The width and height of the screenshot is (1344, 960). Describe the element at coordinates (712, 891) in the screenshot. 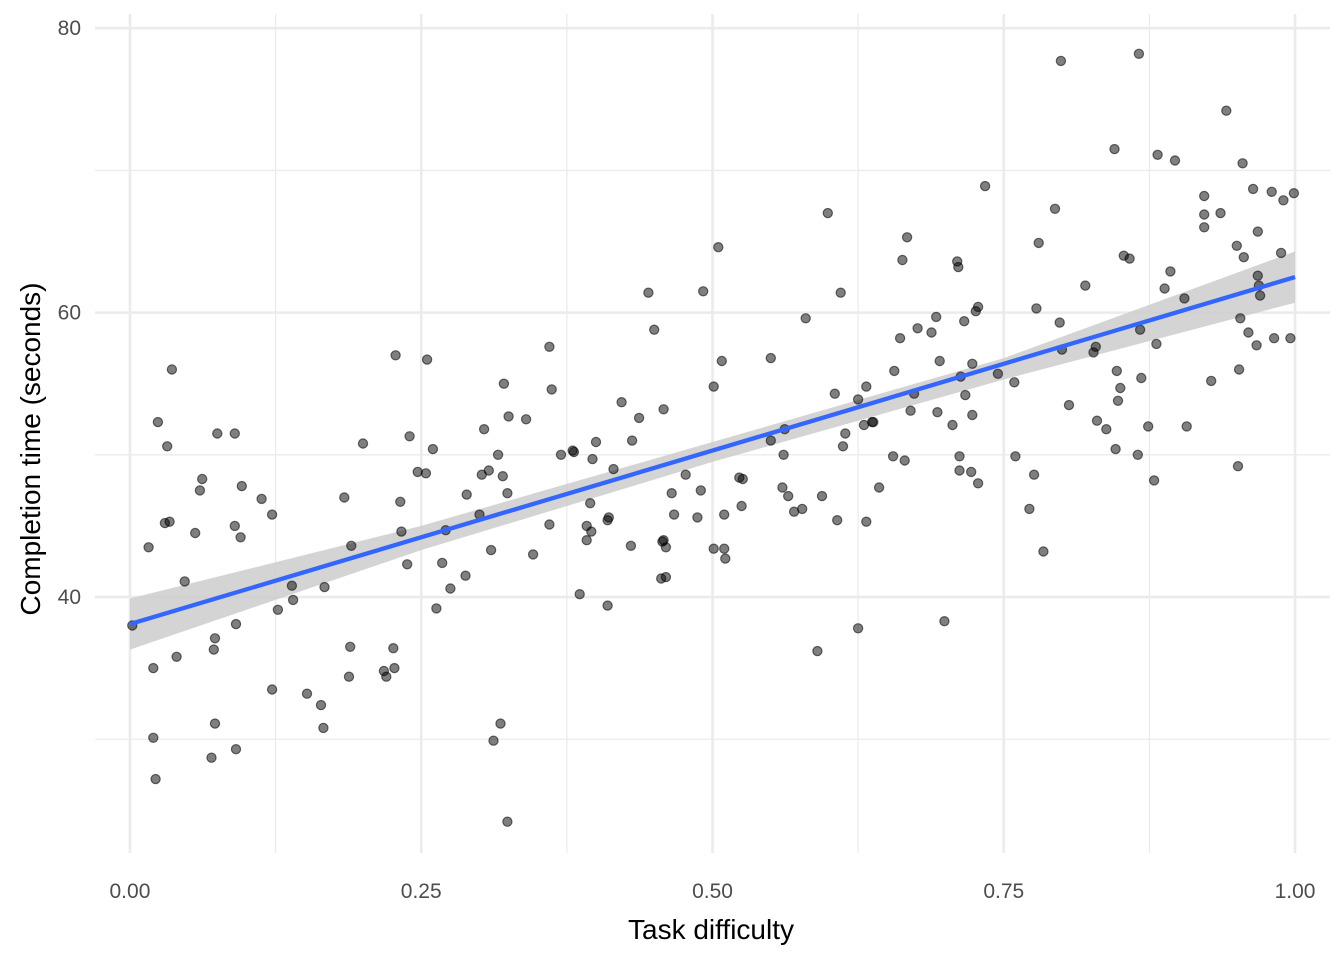

I see `x-tick-label-2: 0.50` at that location.